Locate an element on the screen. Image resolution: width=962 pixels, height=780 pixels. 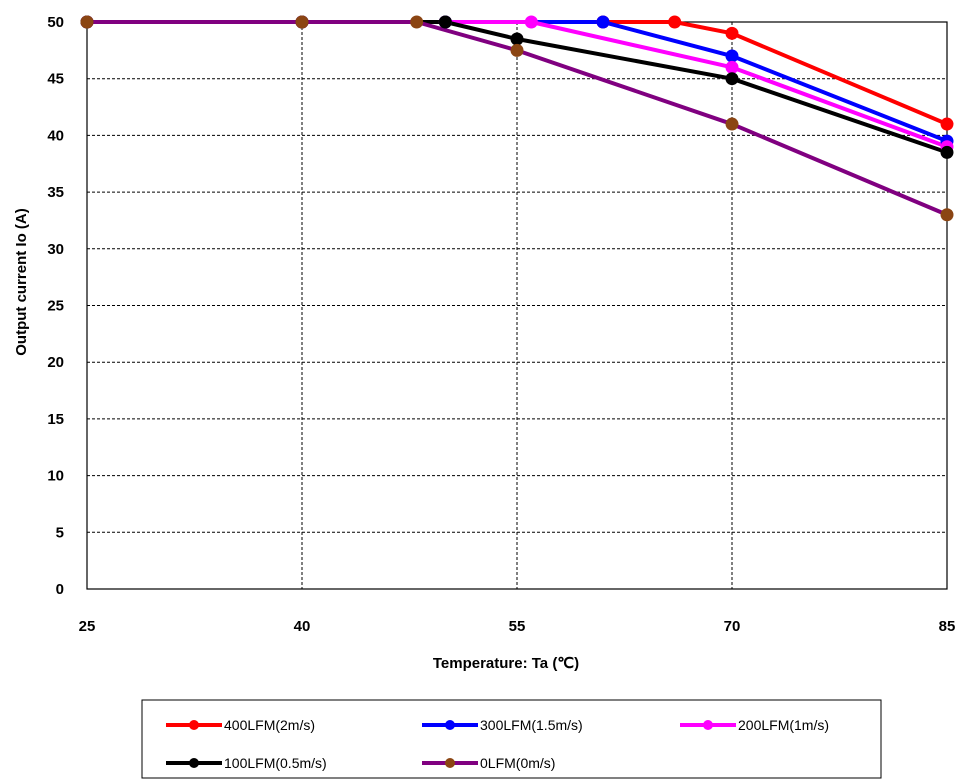
x-tick-label-4: 85 is located at coordinates (947, 626).